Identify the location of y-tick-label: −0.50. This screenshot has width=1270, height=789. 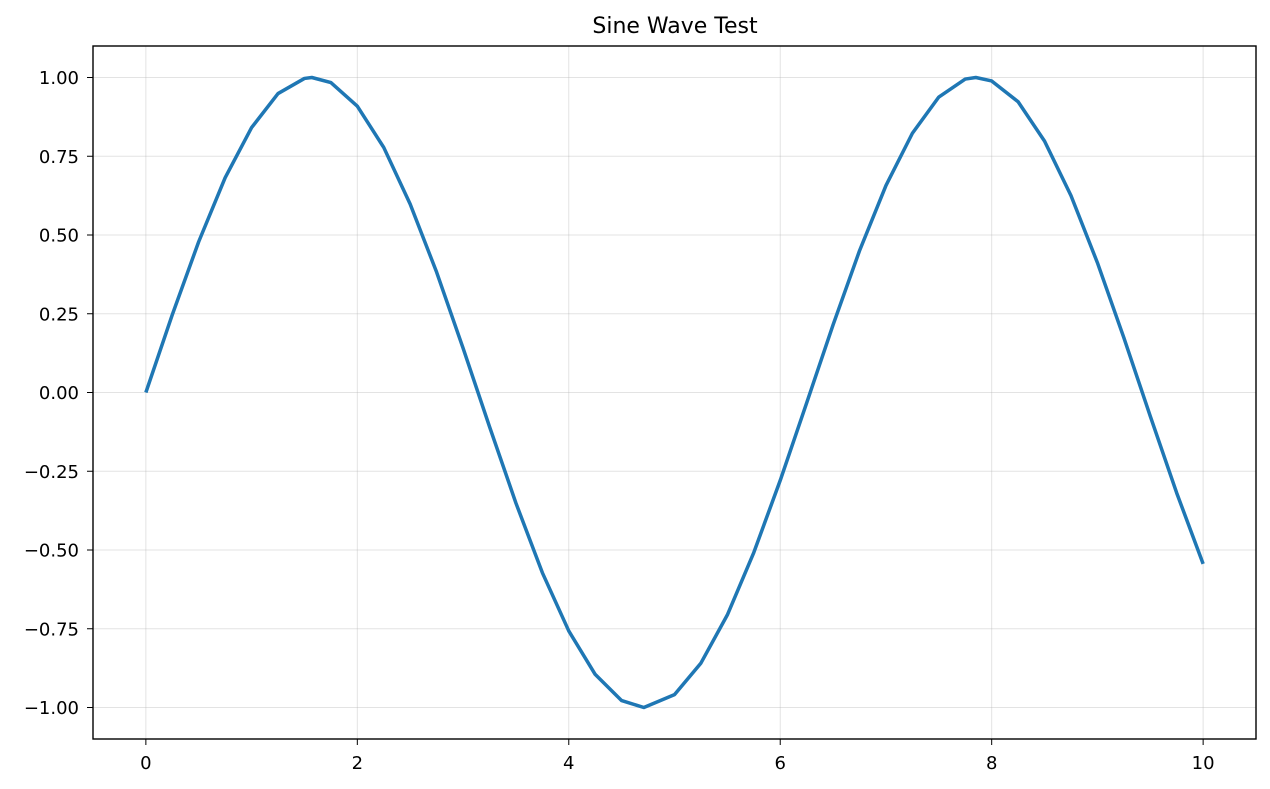
(51, 551).